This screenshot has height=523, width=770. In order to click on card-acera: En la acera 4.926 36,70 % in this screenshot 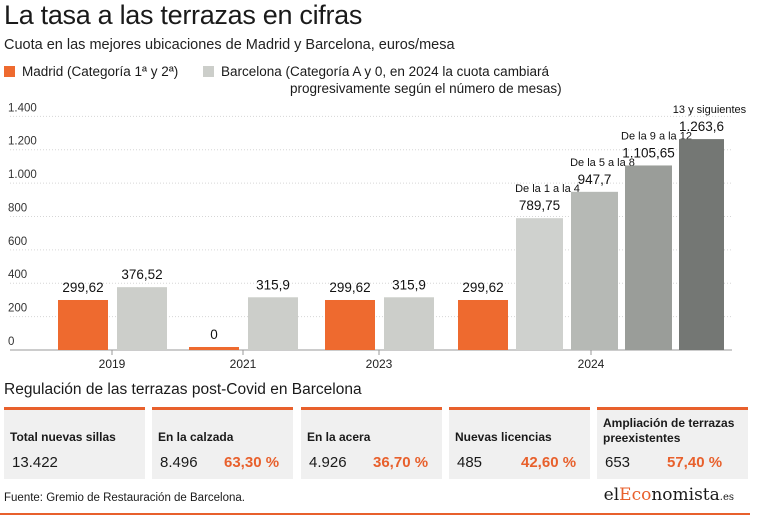, I will do `click(371, 443)`.